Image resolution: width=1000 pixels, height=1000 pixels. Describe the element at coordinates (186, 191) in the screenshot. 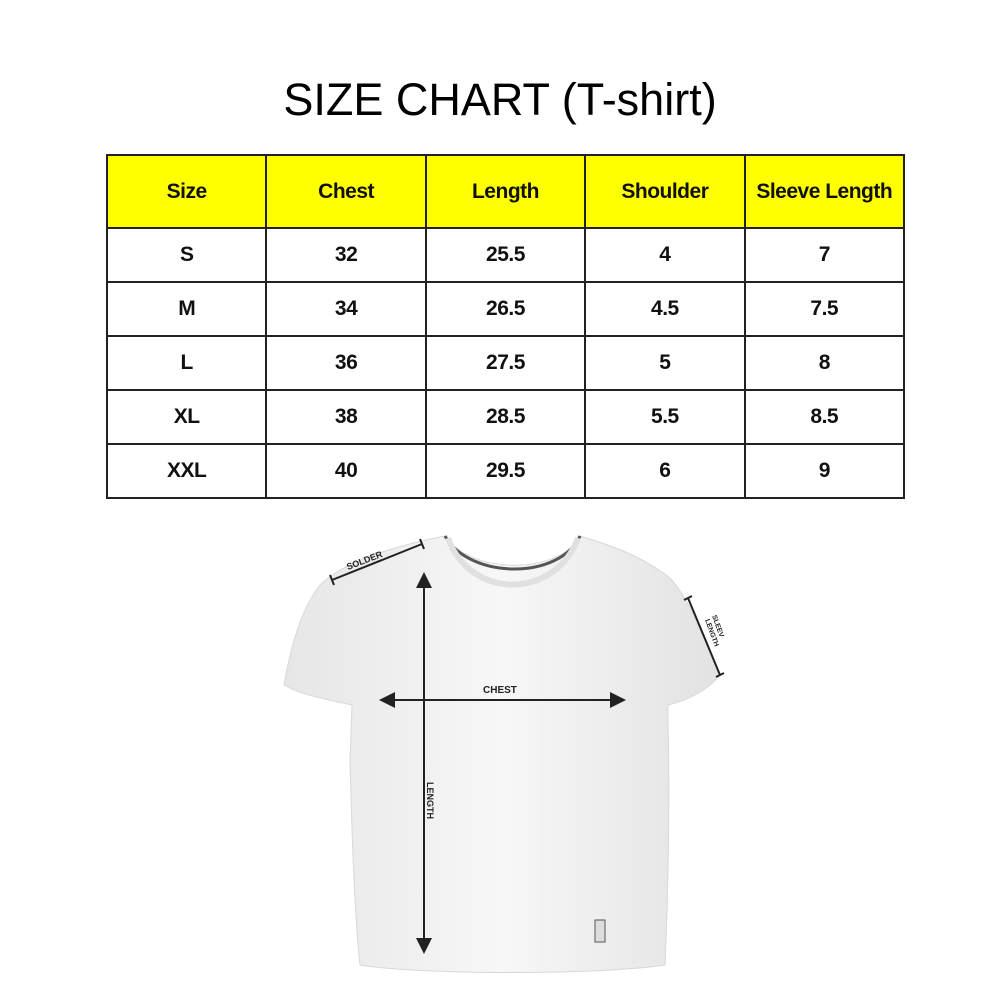

I see `header-cell: Size` at that location.